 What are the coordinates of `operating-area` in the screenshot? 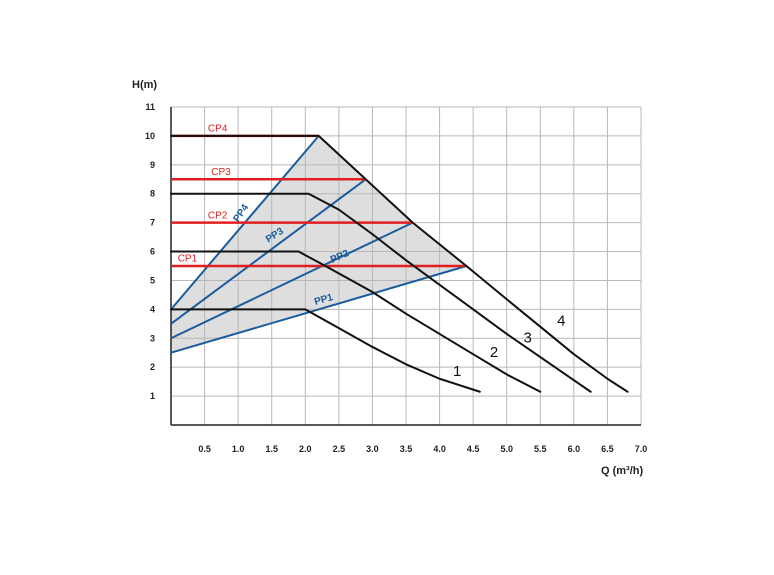 It's located at (319, 244).